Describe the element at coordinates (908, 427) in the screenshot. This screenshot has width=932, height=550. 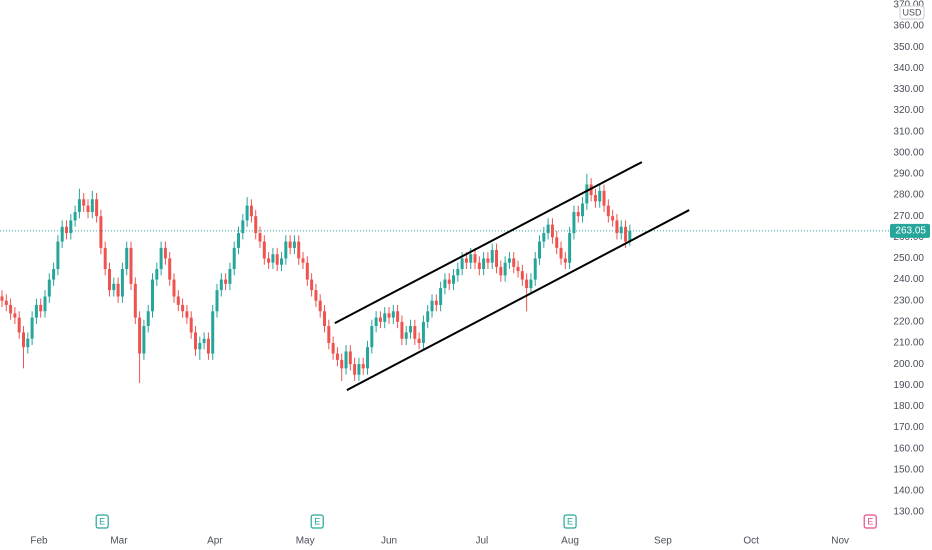
I see `y-tick-label: 170.00` at that location.